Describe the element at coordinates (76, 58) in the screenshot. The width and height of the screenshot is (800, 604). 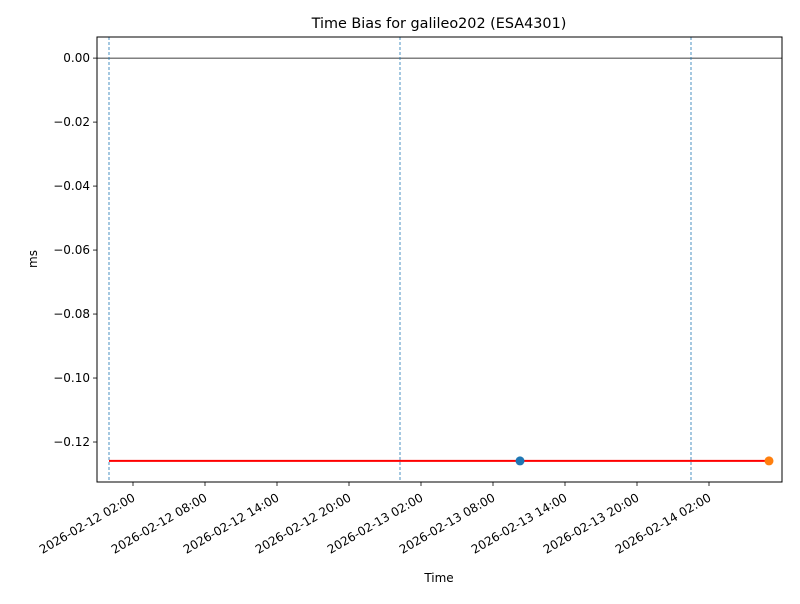
I see `y-tick-label: 0.00` at that location.